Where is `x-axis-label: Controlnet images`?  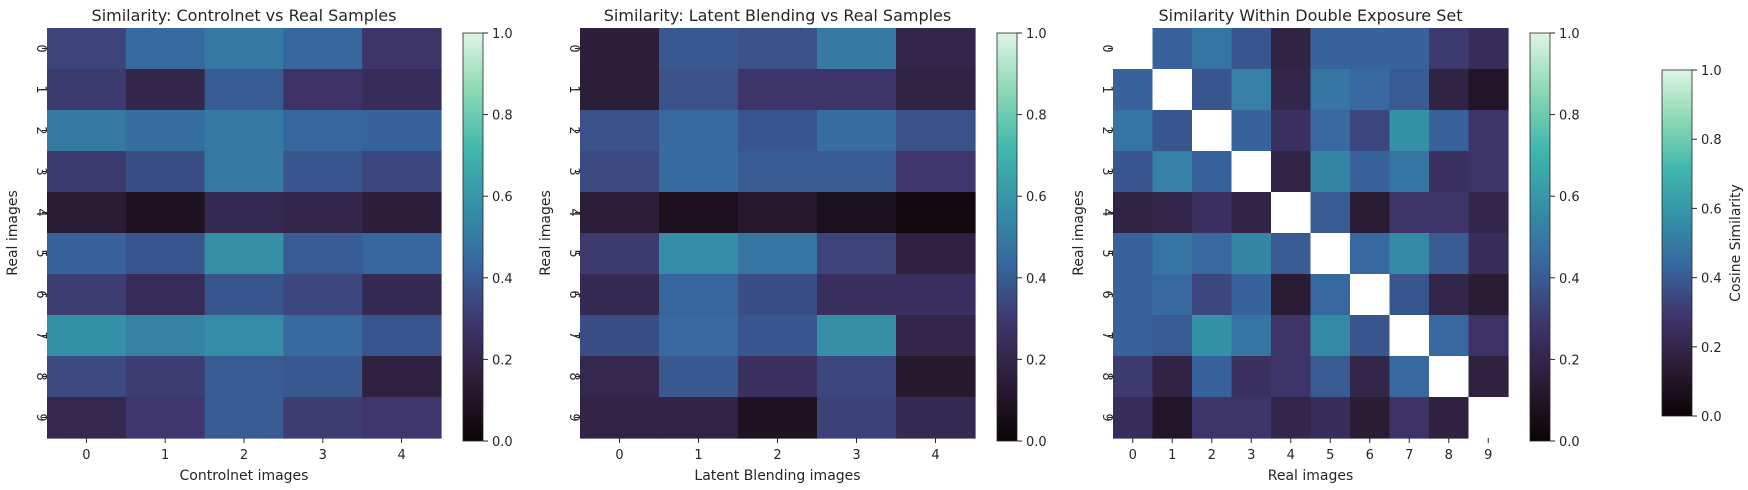
x-axis-label: Controlnet images is located at coordinates (244, 476).